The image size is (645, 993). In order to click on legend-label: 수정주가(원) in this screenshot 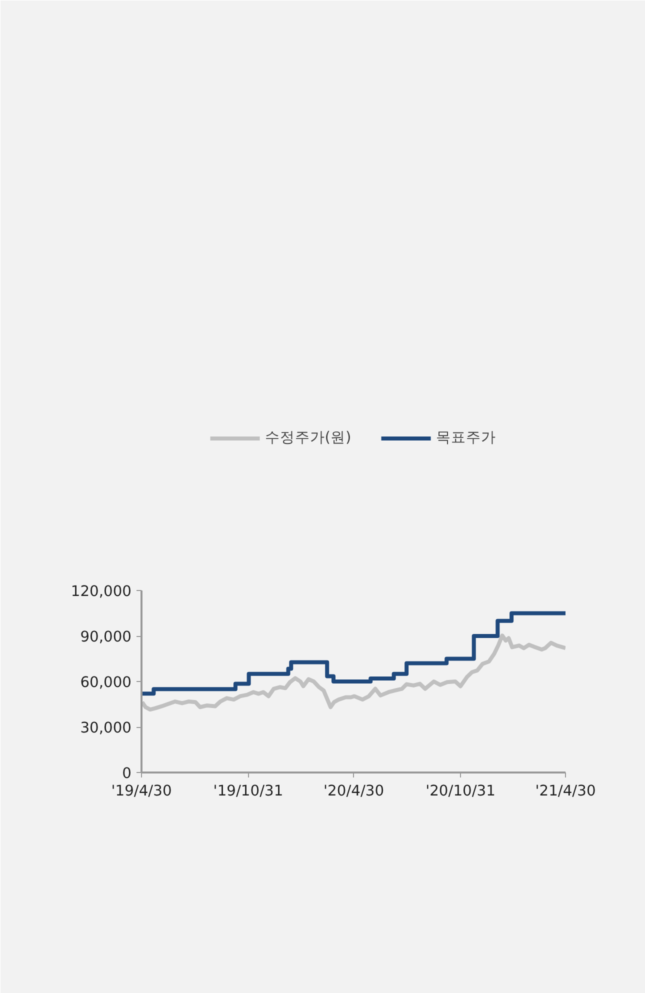, I will do `click(308, 437)`.